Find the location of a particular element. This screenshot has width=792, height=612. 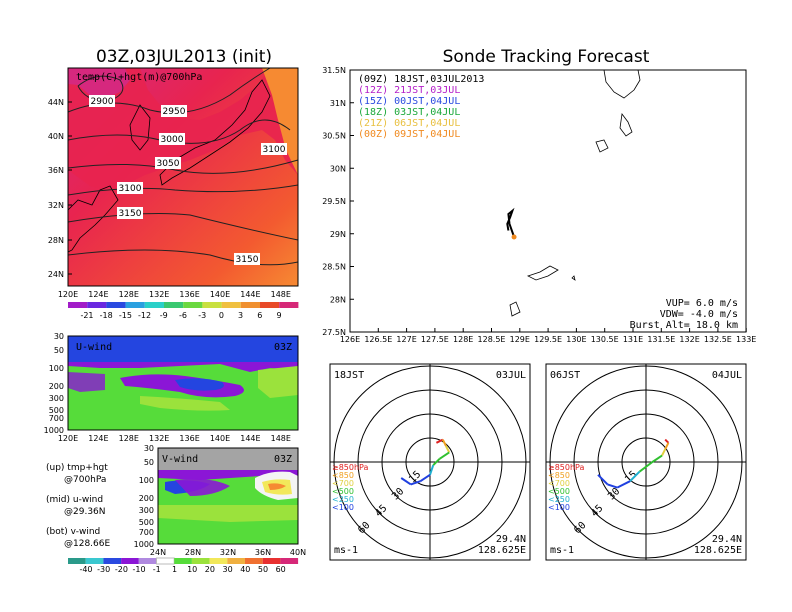

lon-tick-label: 130.5E is located at coordinates (605, 339).